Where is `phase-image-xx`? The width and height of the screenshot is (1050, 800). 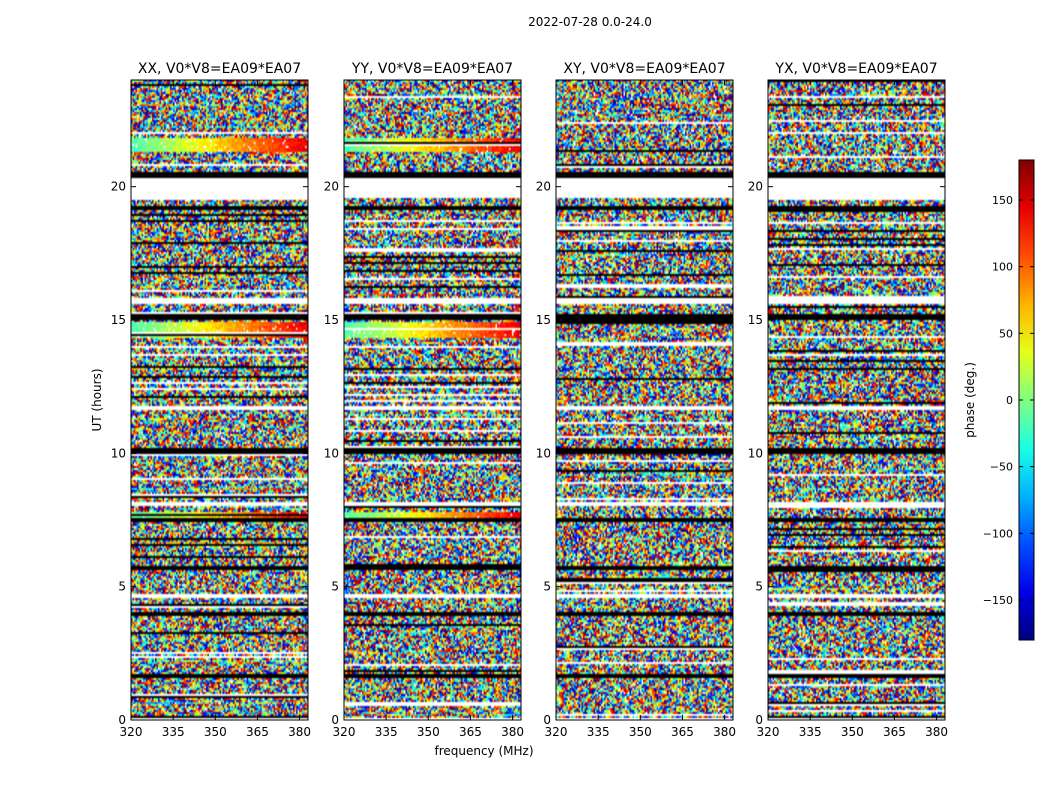 phase-image-xx is located at coordinates (219, 400).